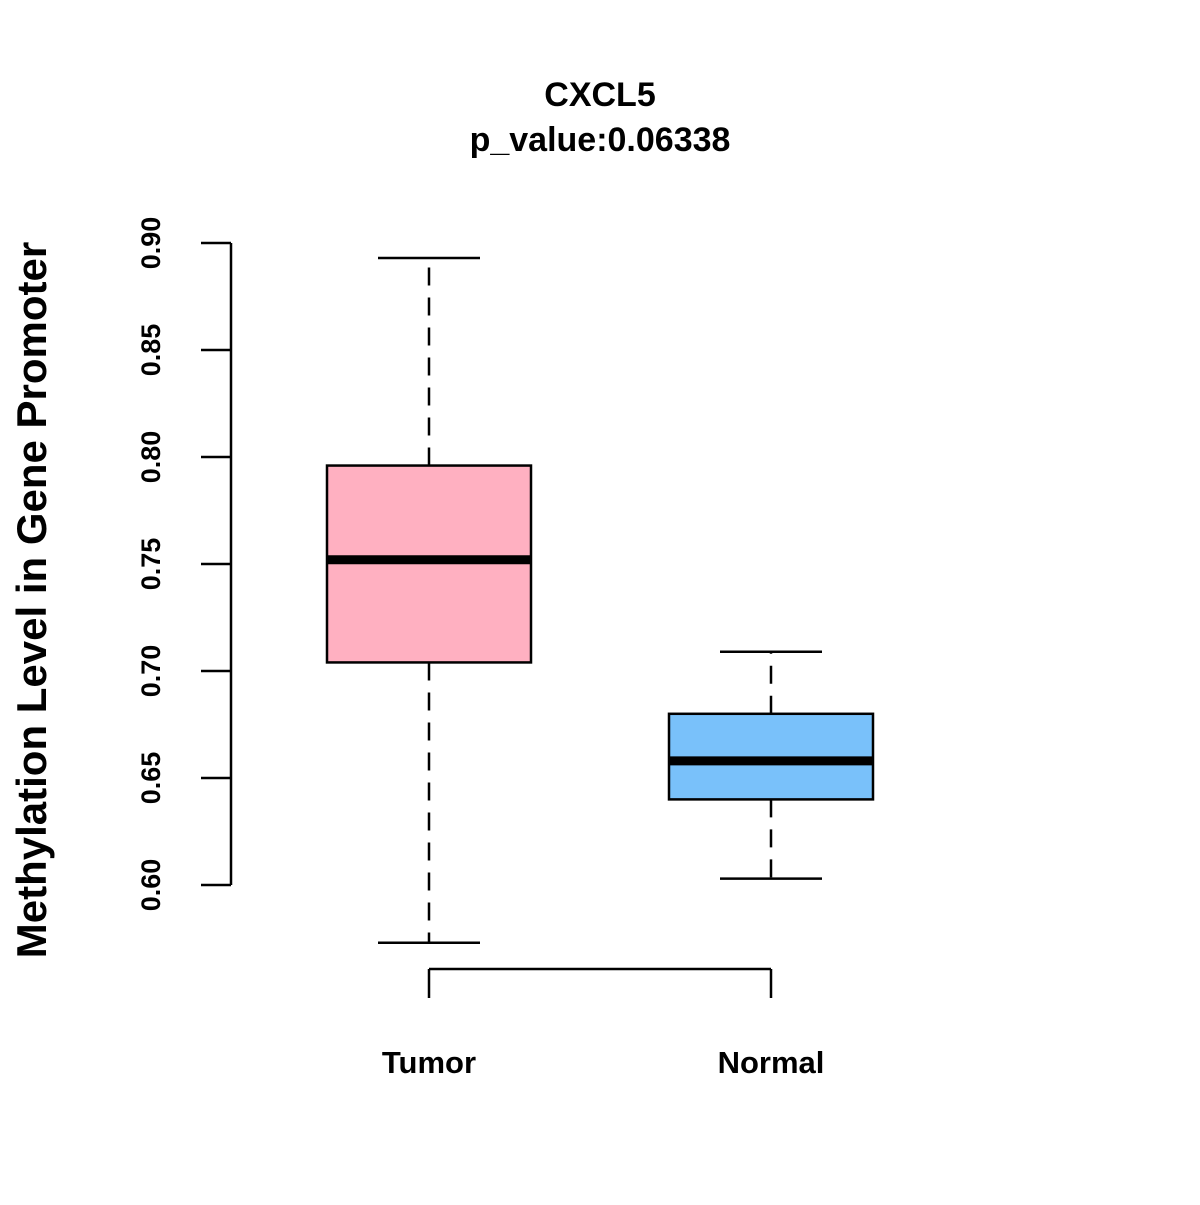 This screenshot has height=1205, width=1200. Describe the element at coordinates (184, 564) in the screenshot. I see `y-axis: 0.60 0.65 0.70 0.75 0.80 0.85 0.90` at that location.